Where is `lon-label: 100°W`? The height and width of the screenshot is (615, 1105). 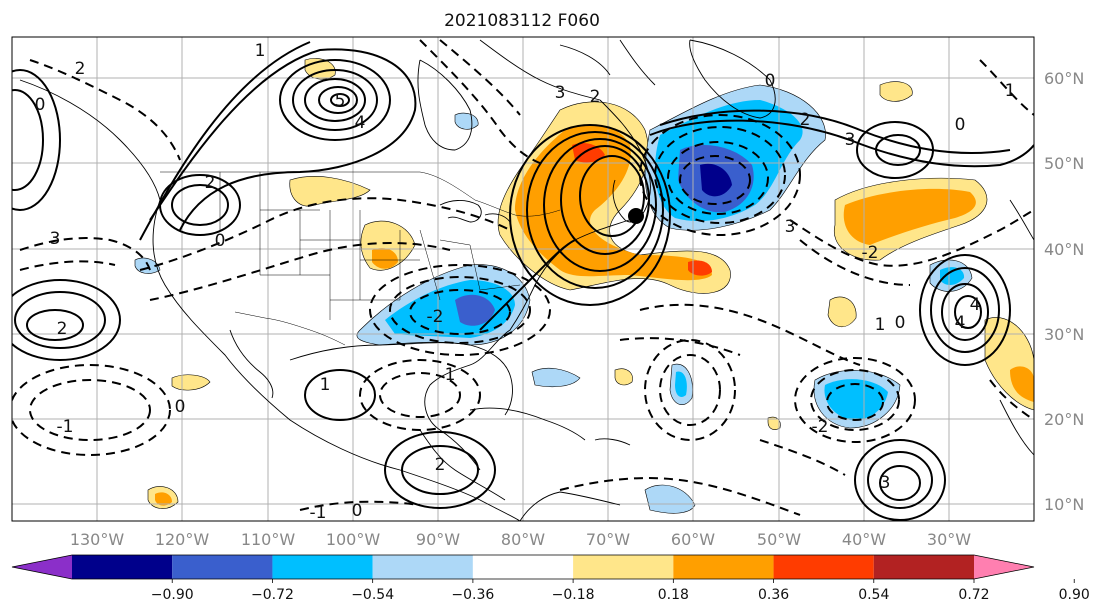 lon-label: 100°W is located at coordinates (353, 539).